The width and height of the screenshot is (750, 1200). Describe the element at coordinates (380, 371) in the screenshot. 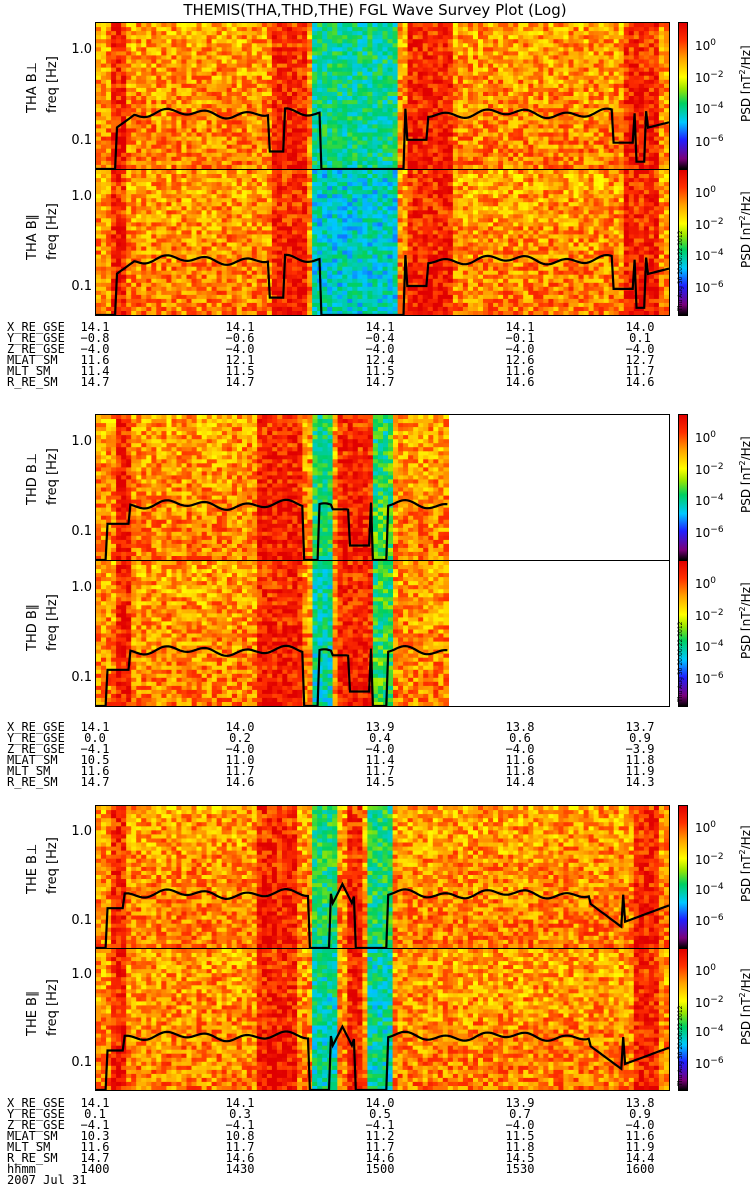

I see `eph-value-tha-4-2: 11.5` at that location.